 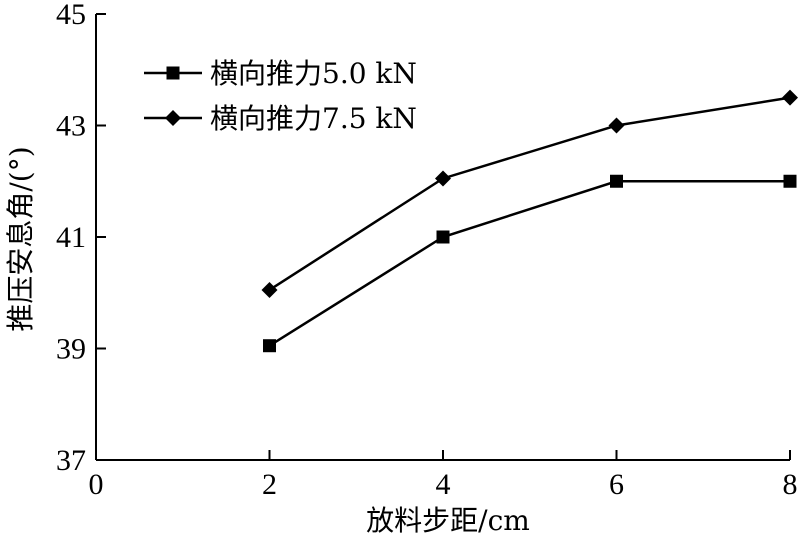 I want to click on legend-item: 横向推力5.0 kN, so click(x=280, y=73).